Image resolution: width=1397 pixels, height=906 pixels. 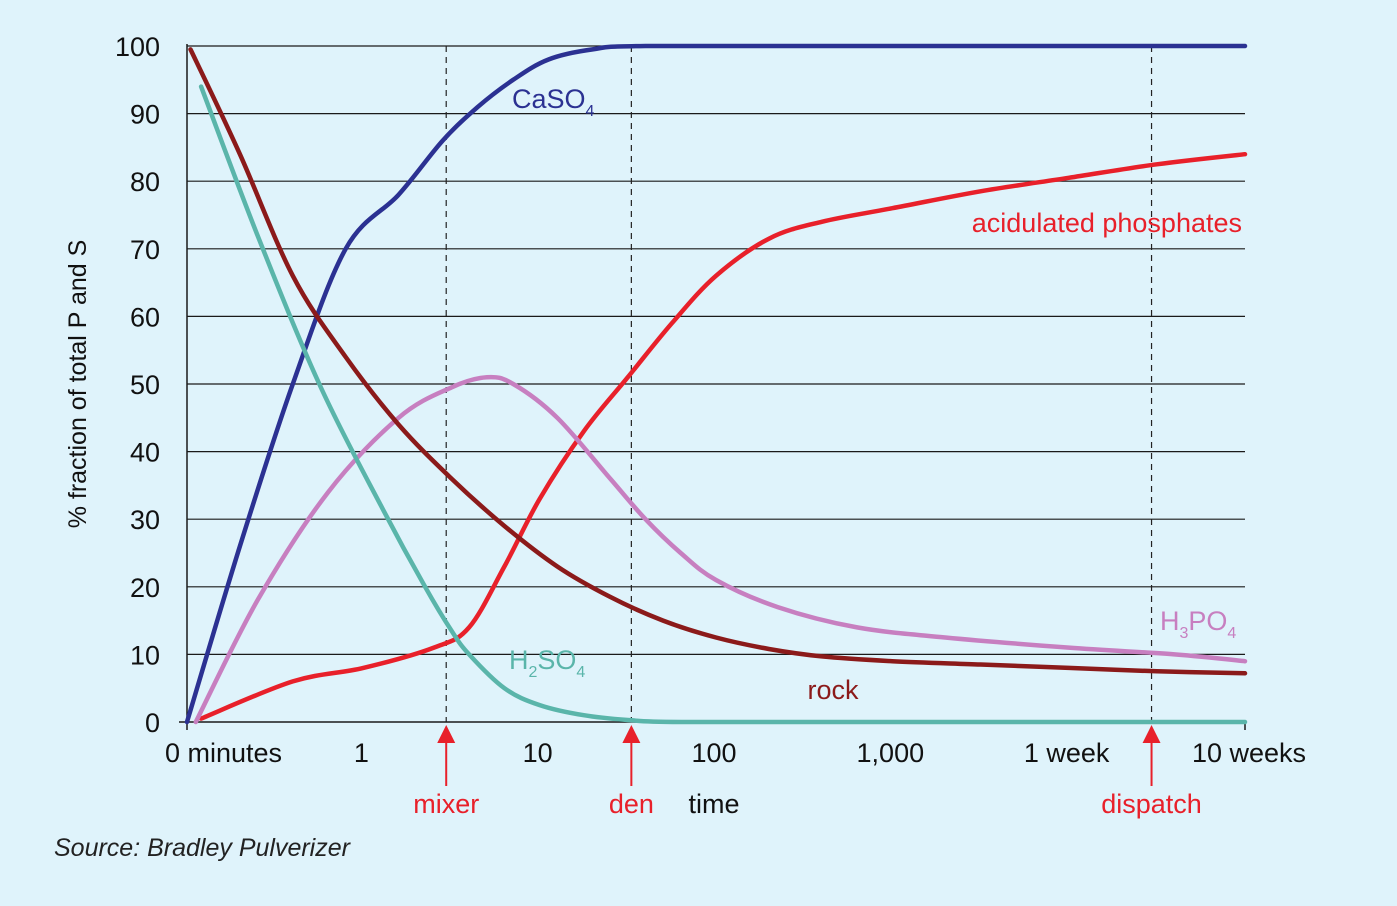 I want to click on y-tick-label: 50, so click(x=145, y=385).